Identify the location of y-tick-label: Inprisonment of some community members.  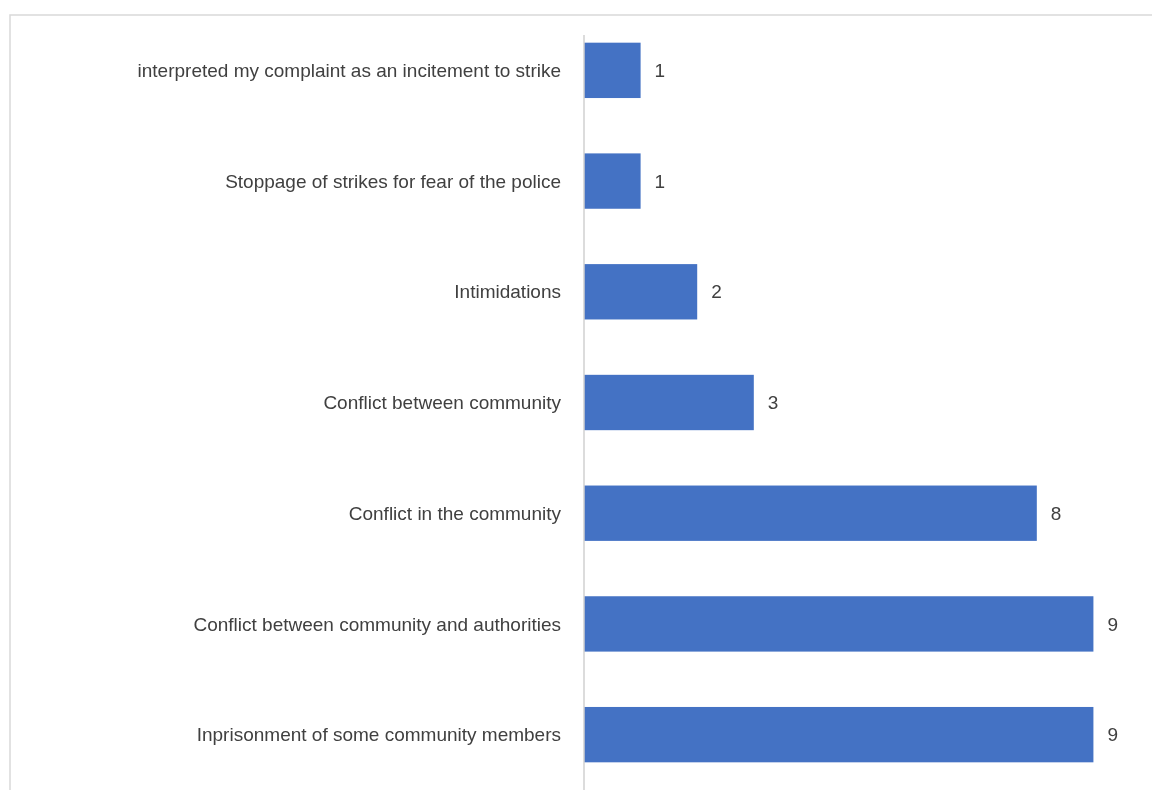
(378, 735).